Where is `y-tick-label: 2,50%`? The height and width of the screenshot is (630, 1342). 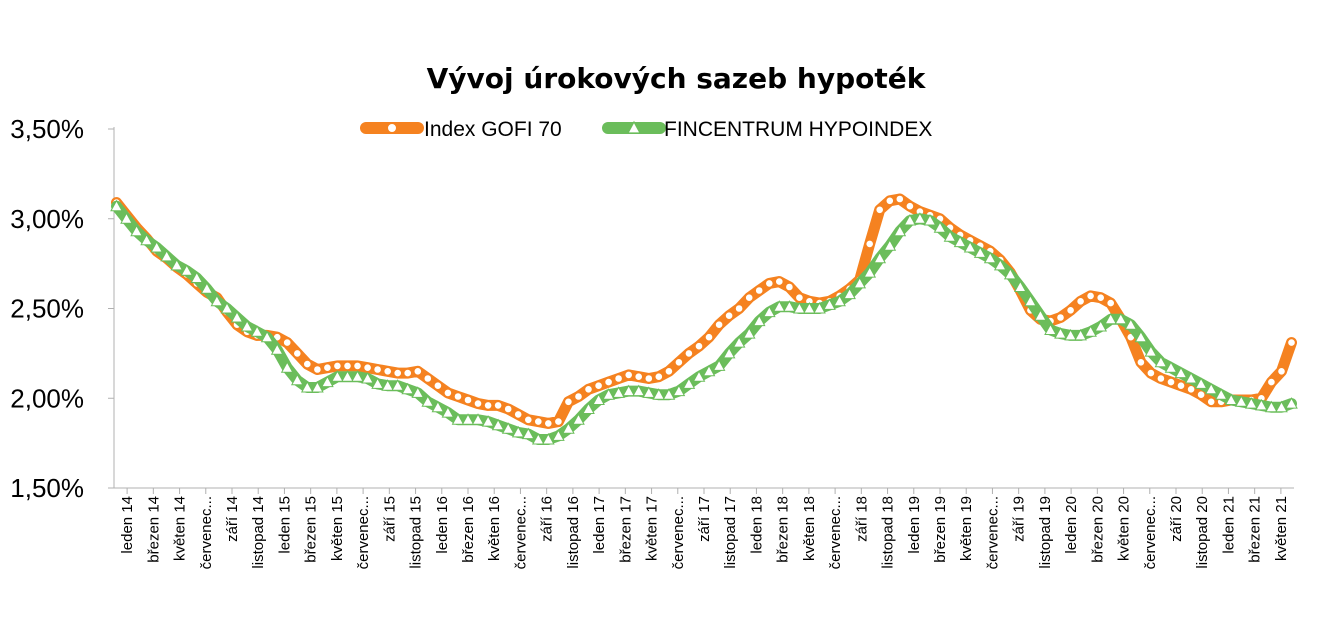
y-tick-label: 2,50% is located at coordinates (47, 309).